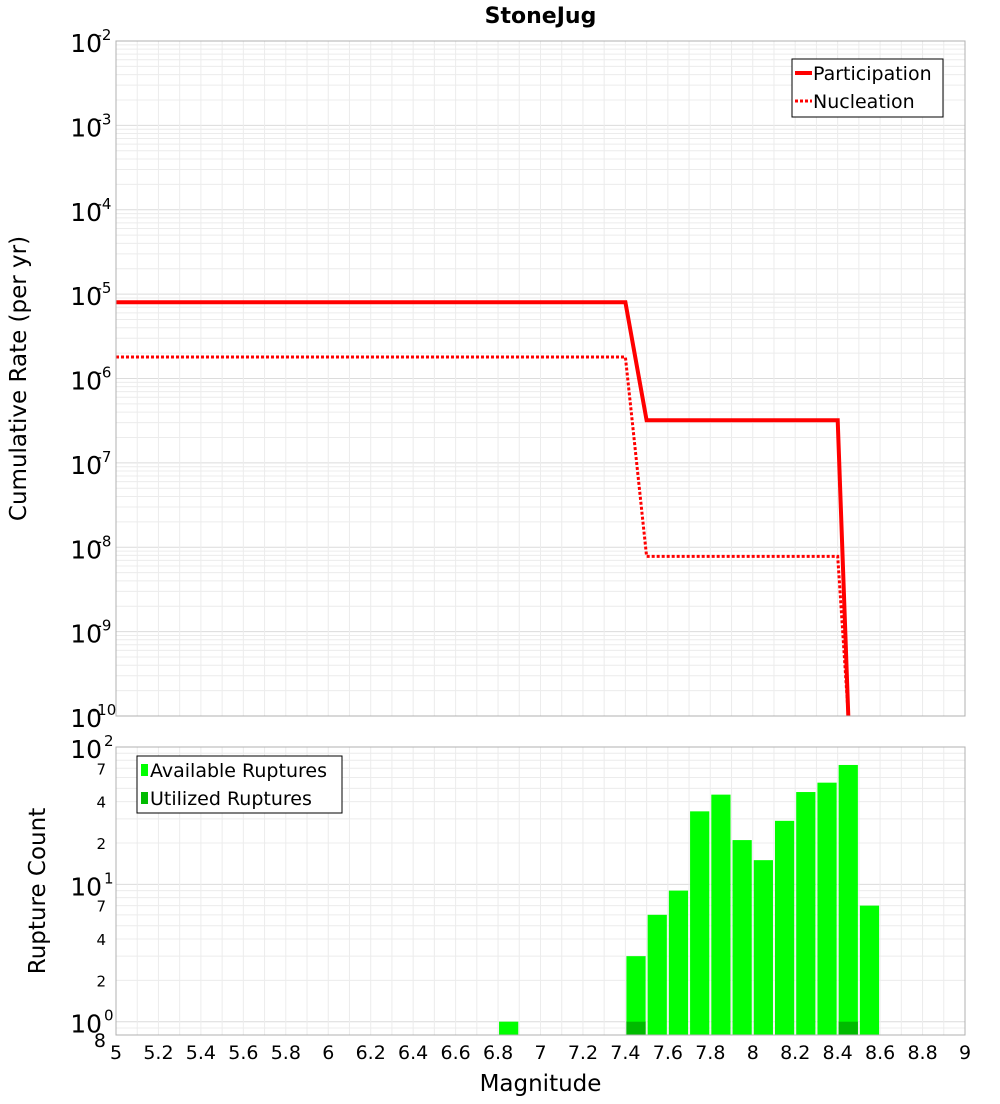  I want to click on x-tick-label: 7, so click(540, 1053).